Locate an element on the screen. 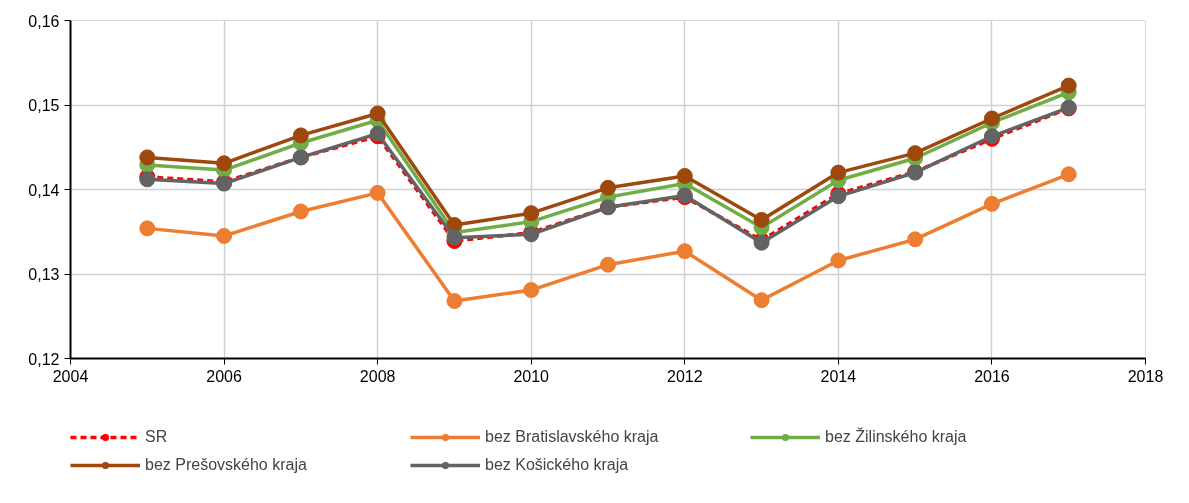 This screenshot has height=503, width=1189. y-tick-label: 0,13 is located at coordinates (44, 274).